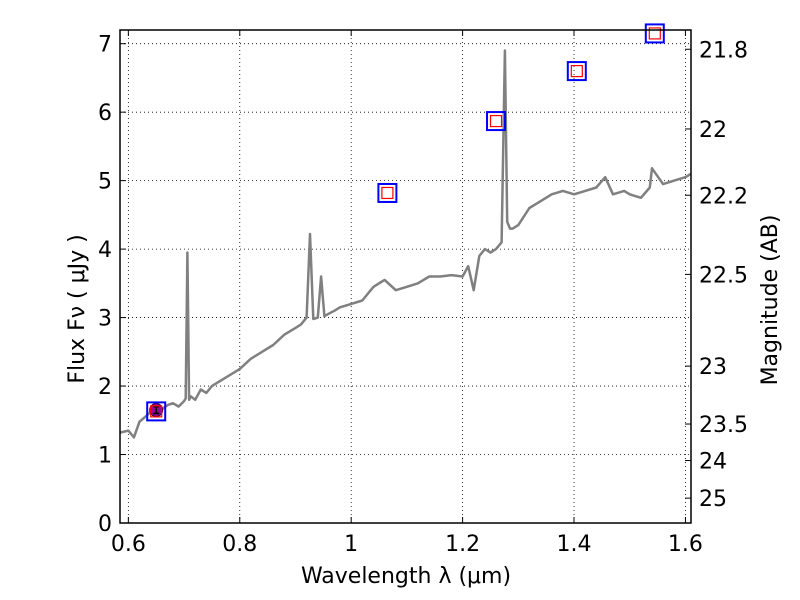 The height and width of the screenshot is (600, 800). I want to click on y-tick-label: 7, so click(105, 45).